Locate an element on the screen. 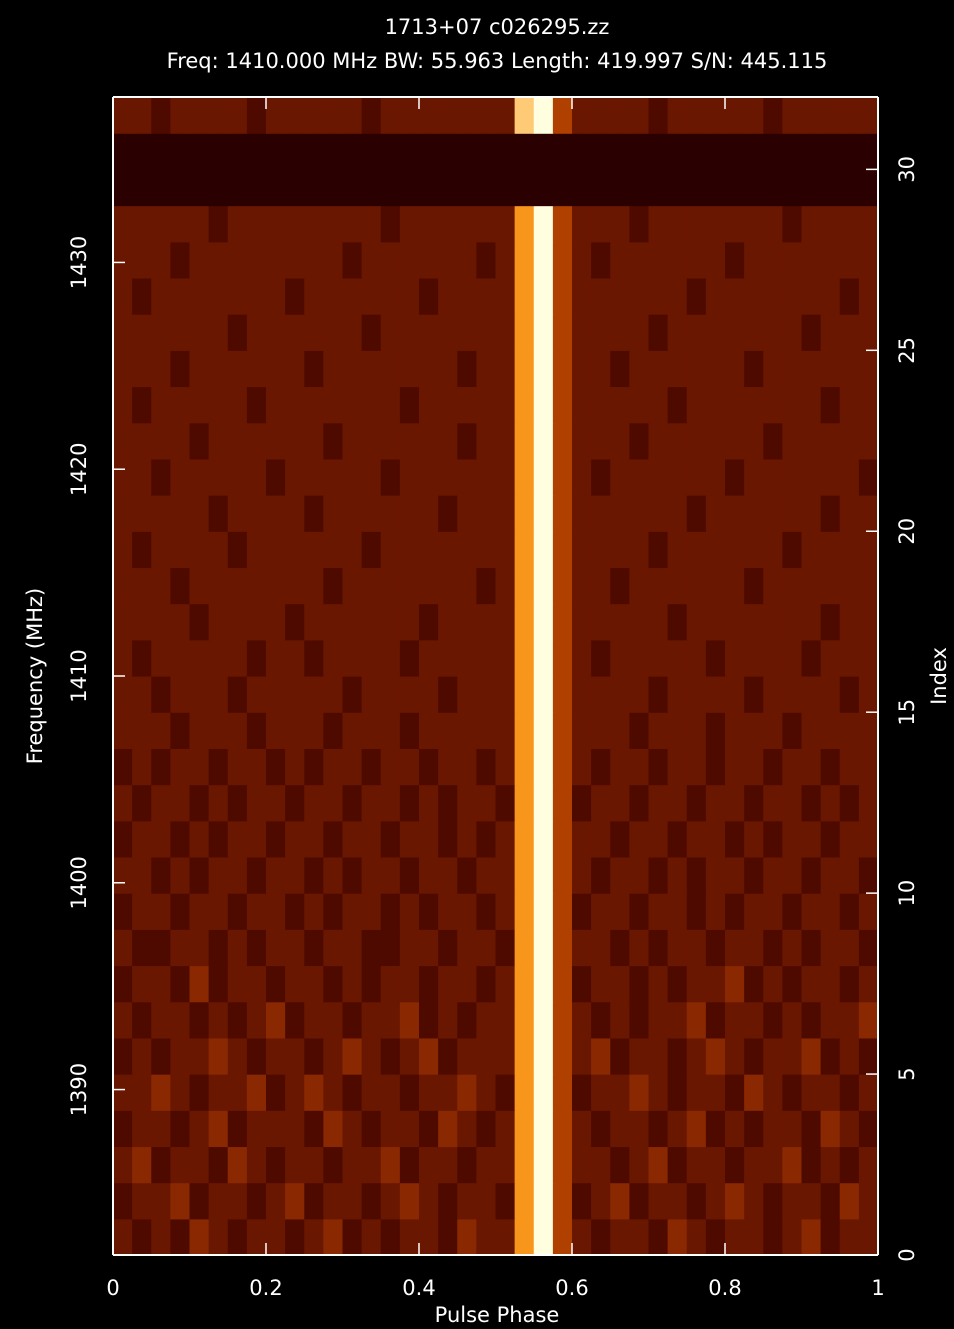  y-axis-label: Frequency (MHz) is located at coordinates (35, 676).